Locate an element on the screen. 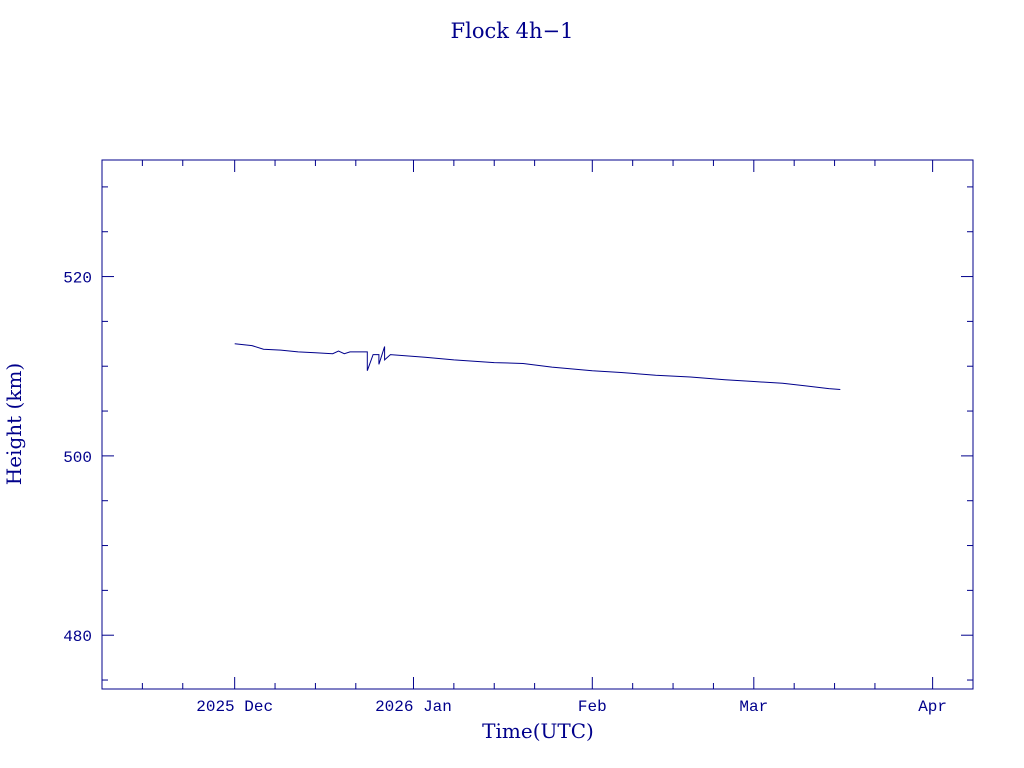  y-tick-labels: 480 500 520 is located at coordinates (77, 458).